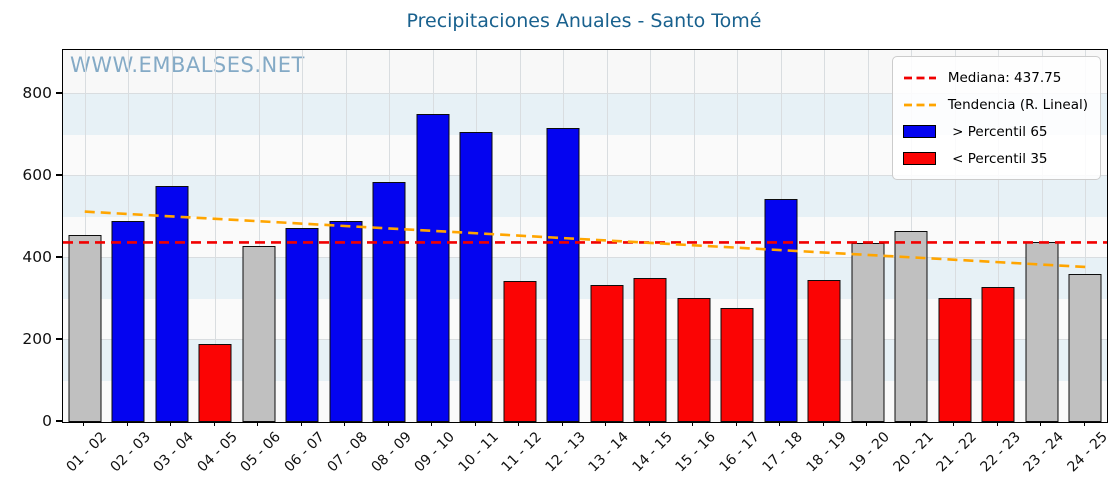 Image resolution: width=1120 pixels, height=500 pixels. What do you see at coordinates (957, 452) in the screenshot?
I see `x-tick-label-text: 21 - 22` at bounding box center [957, 452].